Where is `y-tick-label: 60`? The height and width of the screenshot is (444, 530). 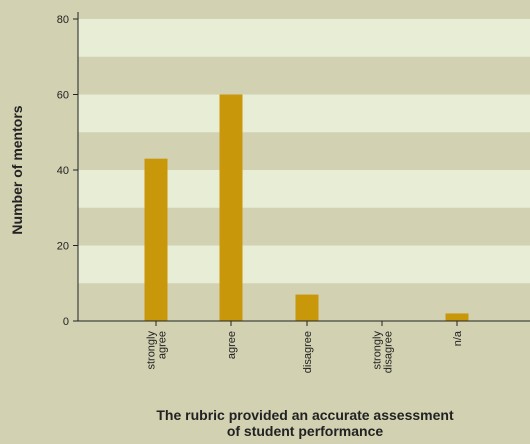
y-tick-label: 60 is located at coordinates (63, 96).